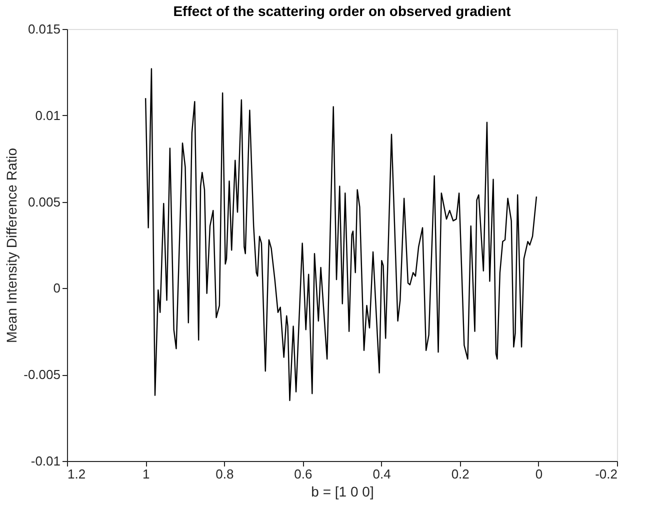  What do you see at coordinates (303, 474) in the screenshot?
I see `x-tick-label: 0.6` at bounding box center [303, 474].